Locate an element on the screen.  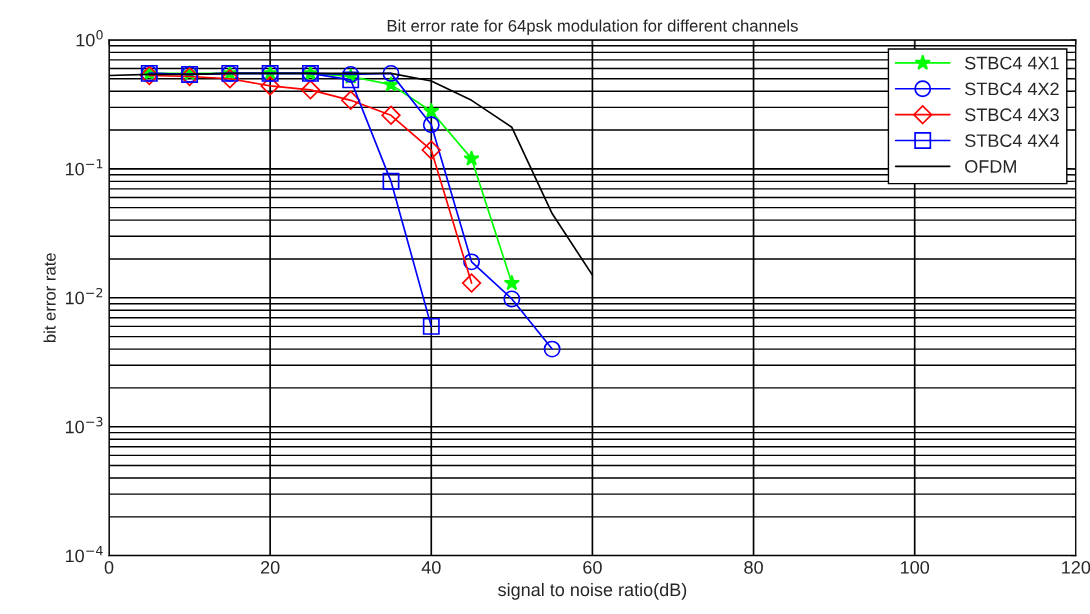
x-tick-label: 120 is located at coordinates (1076, 567).